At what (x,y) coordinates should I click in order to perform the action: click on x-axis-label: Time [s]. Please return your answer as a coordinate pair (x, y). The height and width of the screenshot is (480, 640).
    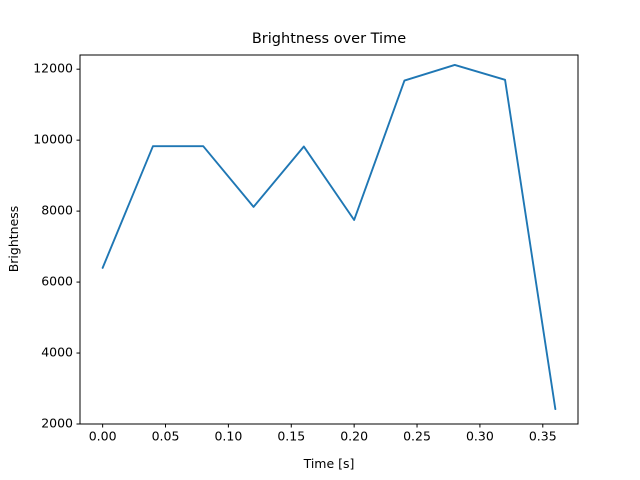
    Looking at the image, I should click on (329, 463).